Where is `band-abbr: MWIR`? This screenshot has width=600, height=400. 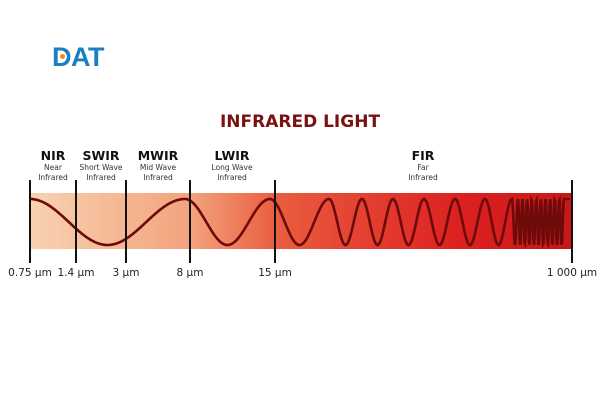
band-abbr: MWIR is located at coordinates (158, 155).